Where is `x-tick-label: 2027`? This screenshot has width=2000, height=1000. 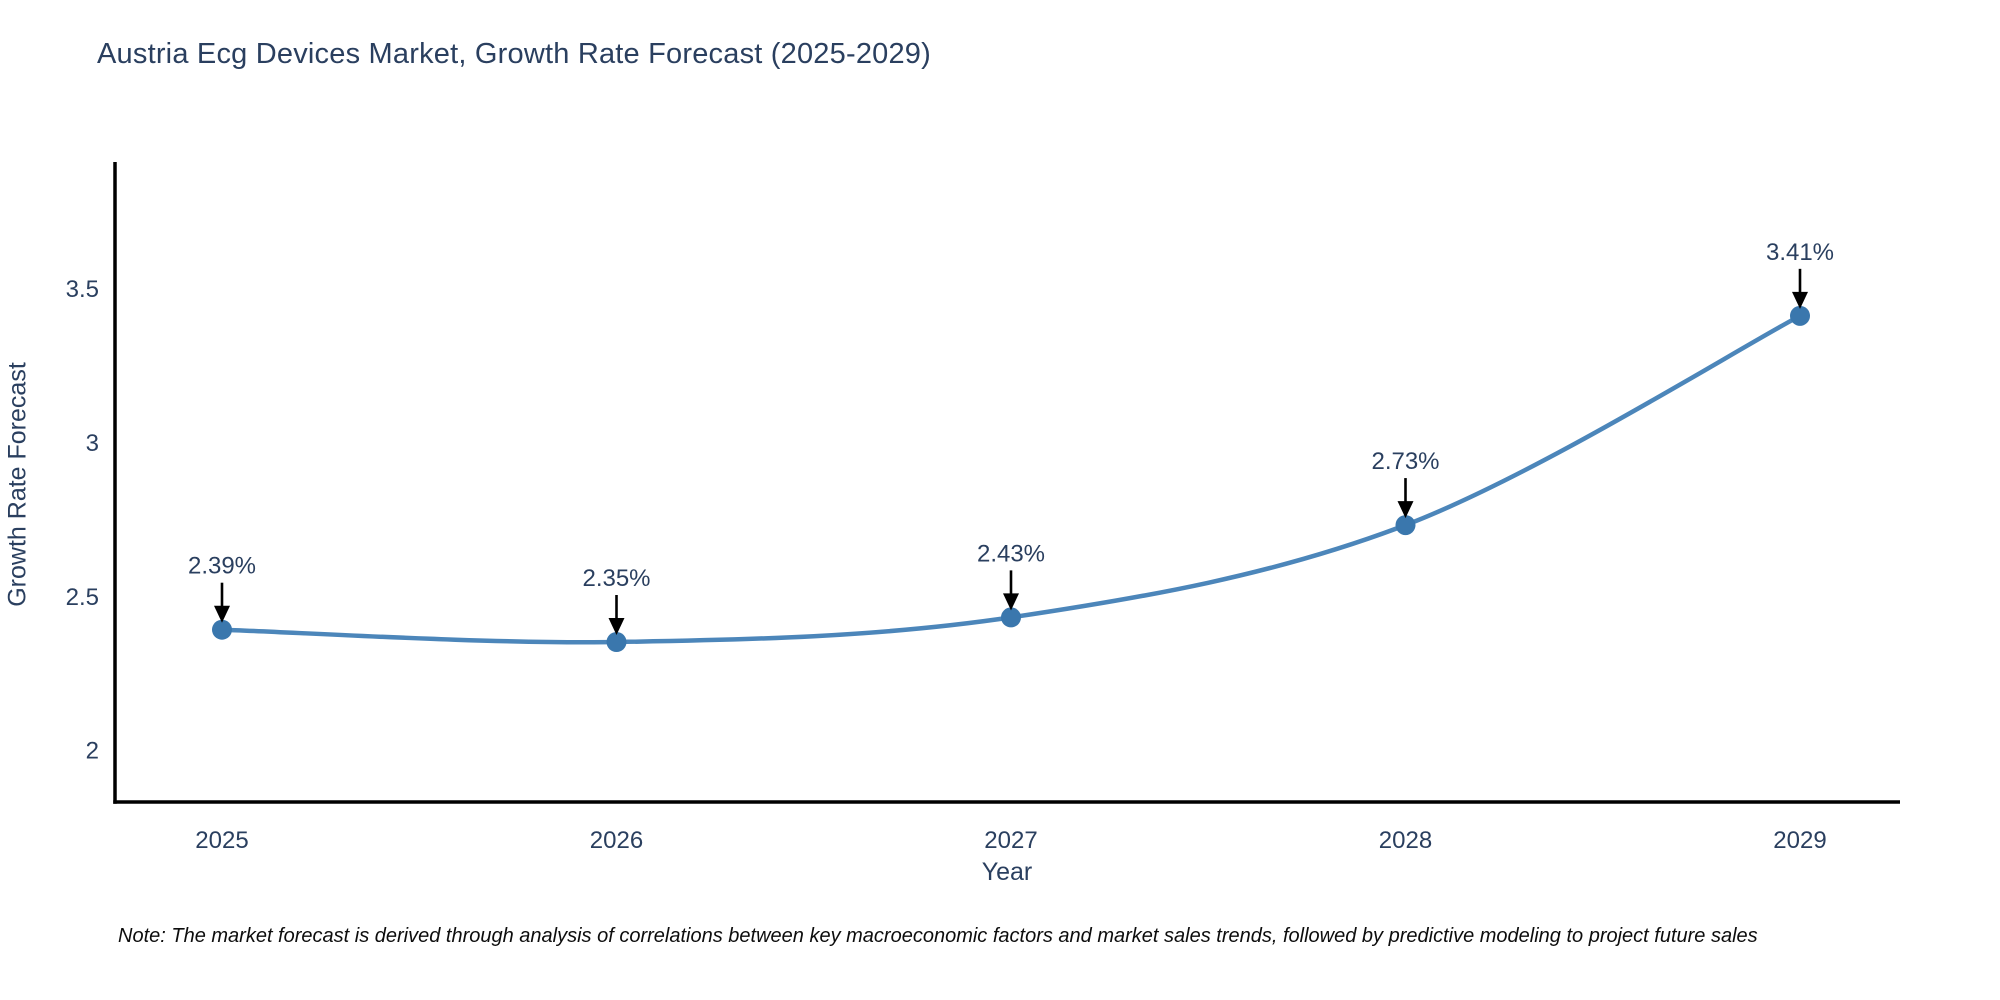 x-tick-label: 2027 is located at coordinates (1010, 840).